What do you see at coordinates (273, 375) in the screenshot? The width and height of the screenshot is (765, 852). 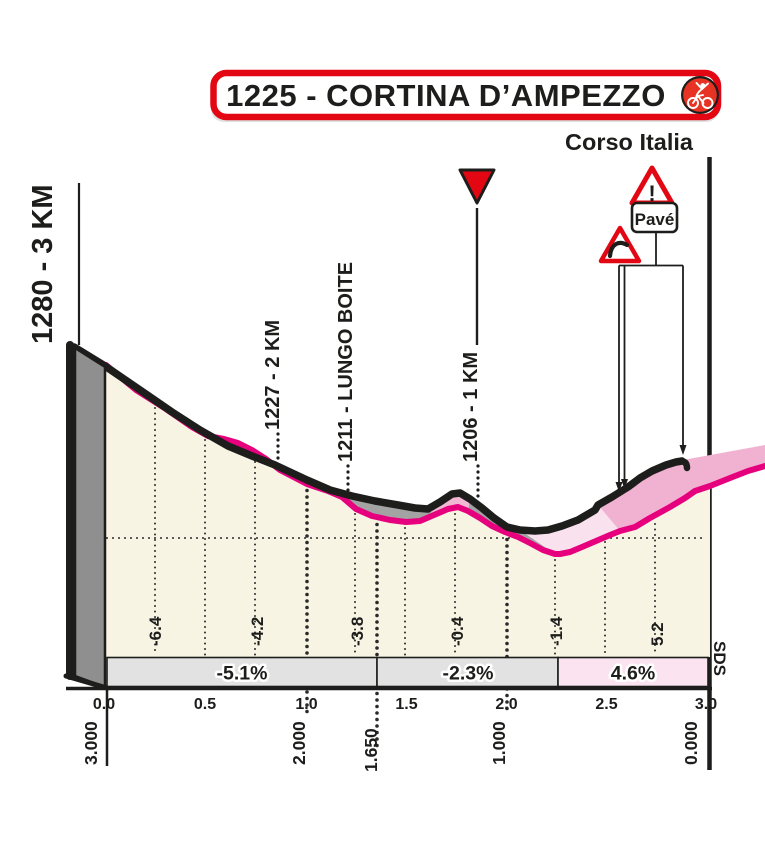 I see `waypoint-label-2km: 1227 - 2 KM` at bounding box center [273, 375].